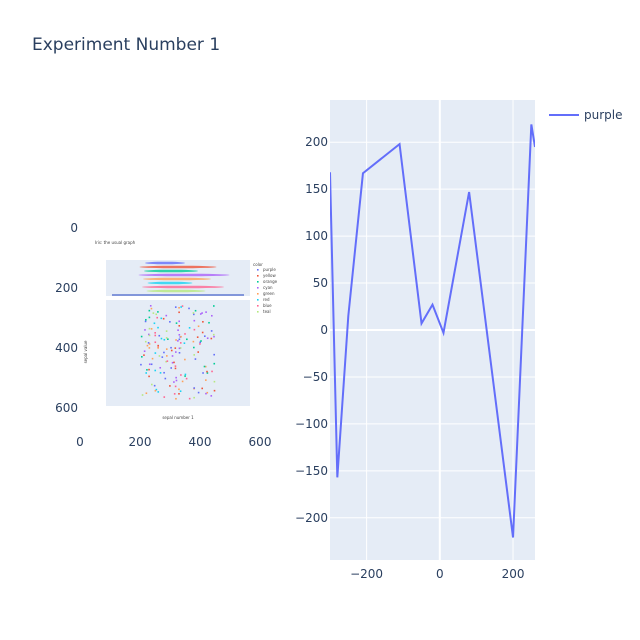 This screenshot has height=640, width=640. I want to click on embedded-y-axis-label: sepal value, so click(85, 351).